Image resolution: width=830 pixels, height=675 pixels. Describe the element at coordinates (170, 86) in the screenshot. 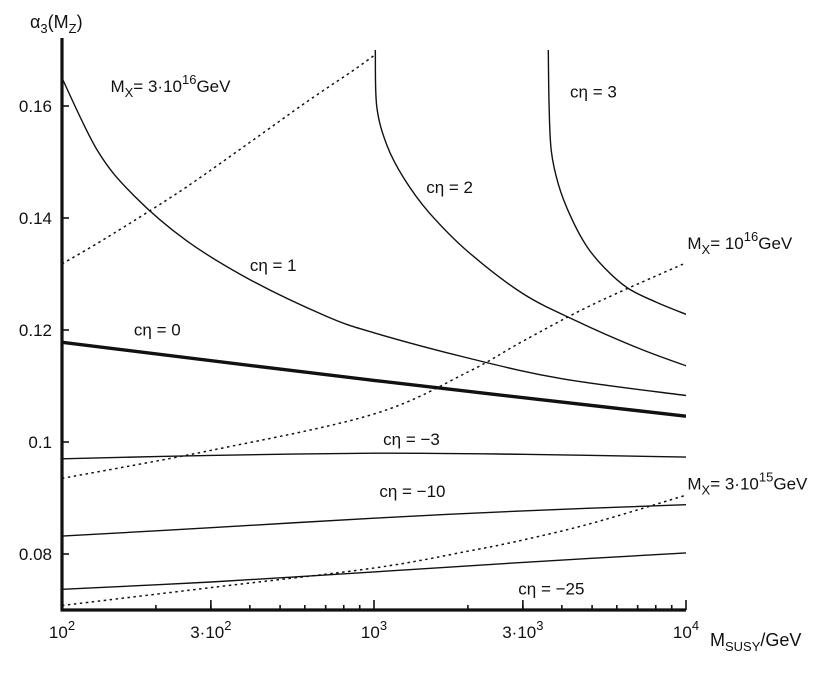

I see `series-label-7: MX= 3·1016GeV` at that location.